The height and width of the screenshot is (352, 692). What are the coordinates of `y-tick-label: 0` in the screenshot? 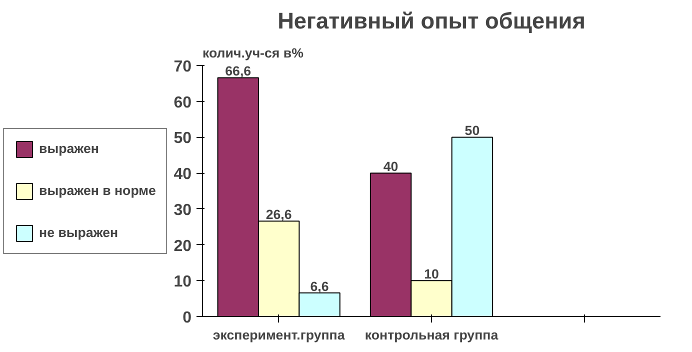 It's located at (187, 318).